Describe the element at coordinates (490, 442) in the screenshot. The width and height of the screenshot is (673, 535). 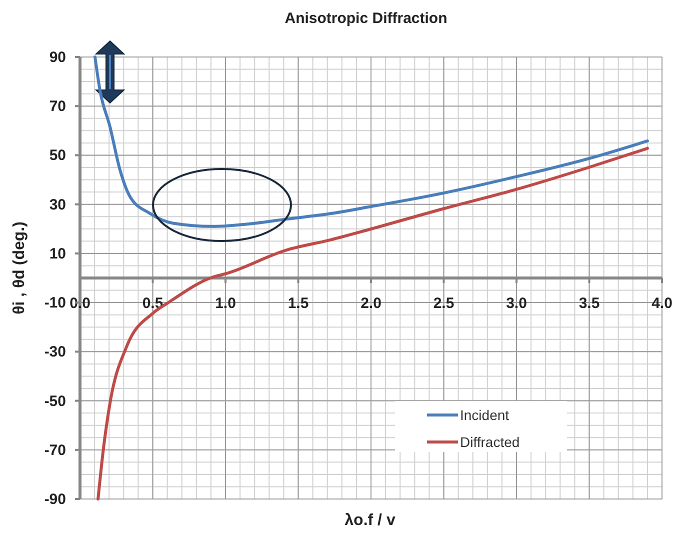
I see `legend-label: Diffracted` at that location.